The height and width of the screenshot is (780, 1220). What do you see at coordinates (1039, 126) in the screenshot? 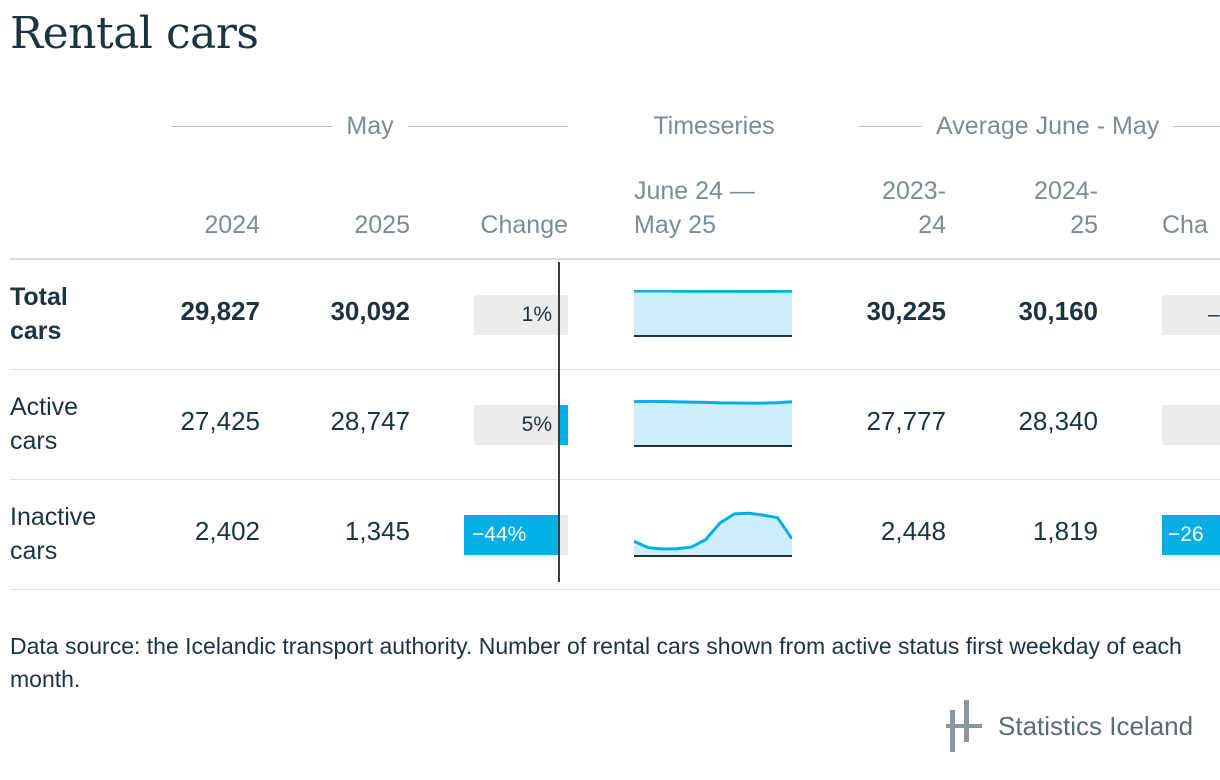
I see `group-header-average: Average June - May` at bounding box center [1039, 126].